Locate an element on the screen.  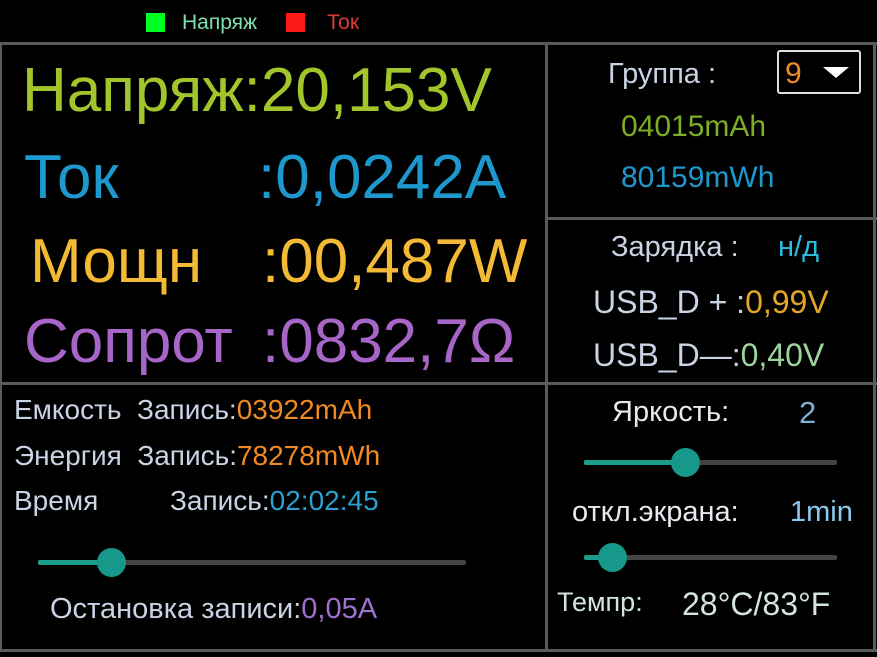
time-row: Запись:02:02:45 is located at coordinates (274, 501).